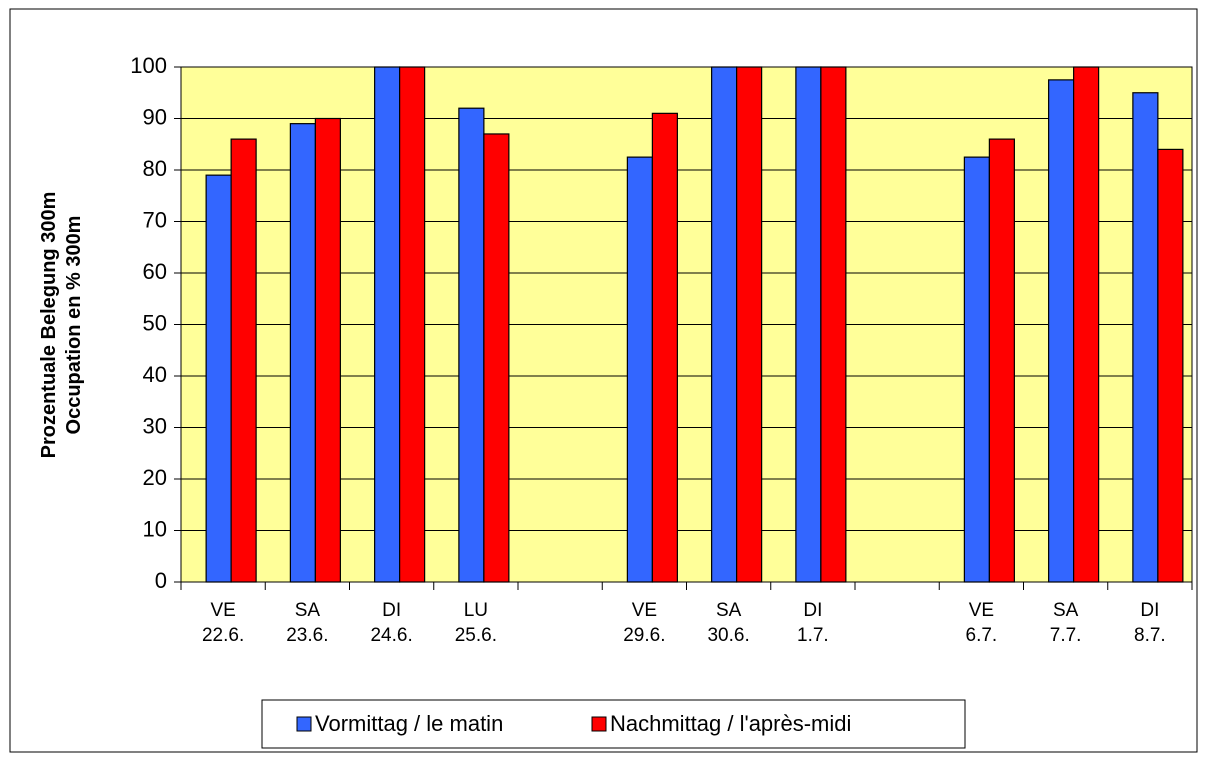 This screenshot has height=762, width=1207. What do you see at coordinates (155, 219) in the screenshot?
I see `y-tick-label: 70` at bounding box center [155, 219].